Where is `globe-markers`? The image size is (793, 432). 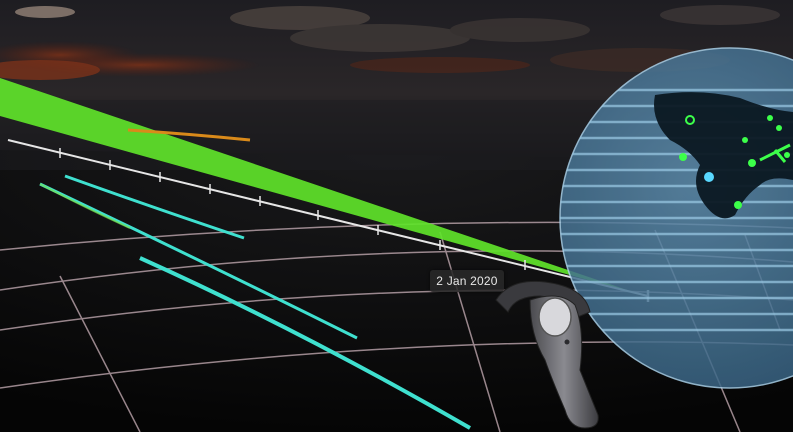
globe-markers is located at coordinates (735, 162).